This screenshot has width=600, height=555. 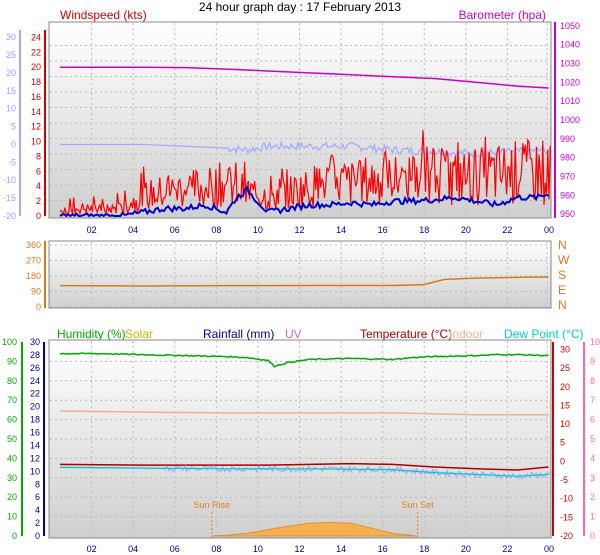 I want to click on legend-temperature: Temperature (°C), so click(x=406, y=334).